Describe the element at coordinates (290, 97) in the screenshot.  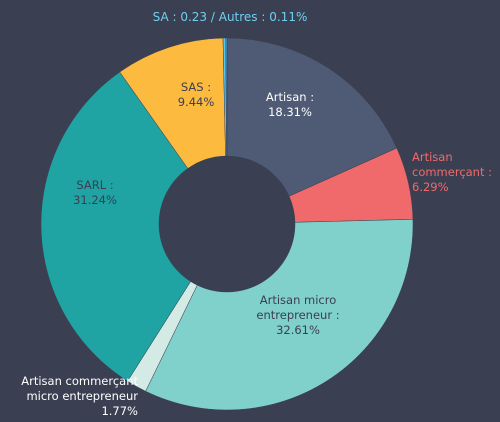
I see `label-name: Artisan :` at that location.